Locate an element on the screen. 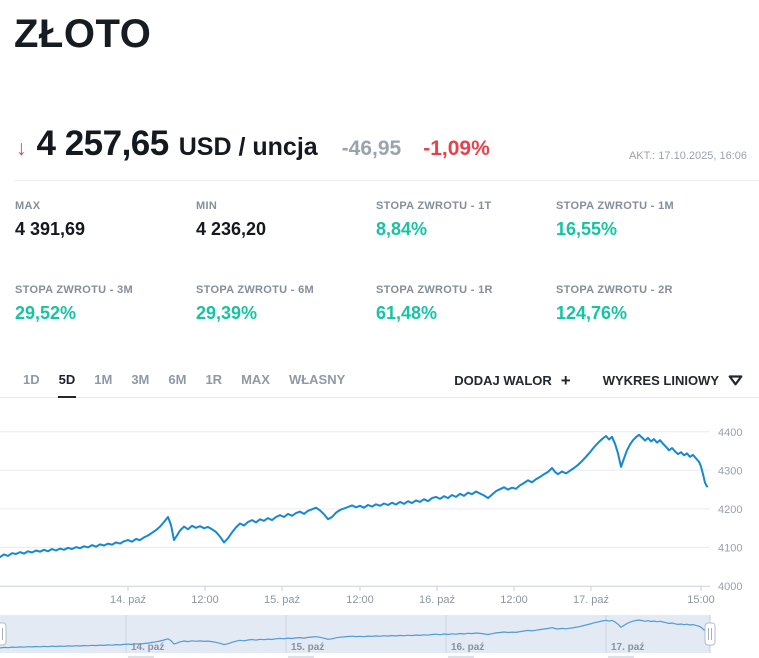  x-axis-label: 16. paź is located at coordinates (437, 600).